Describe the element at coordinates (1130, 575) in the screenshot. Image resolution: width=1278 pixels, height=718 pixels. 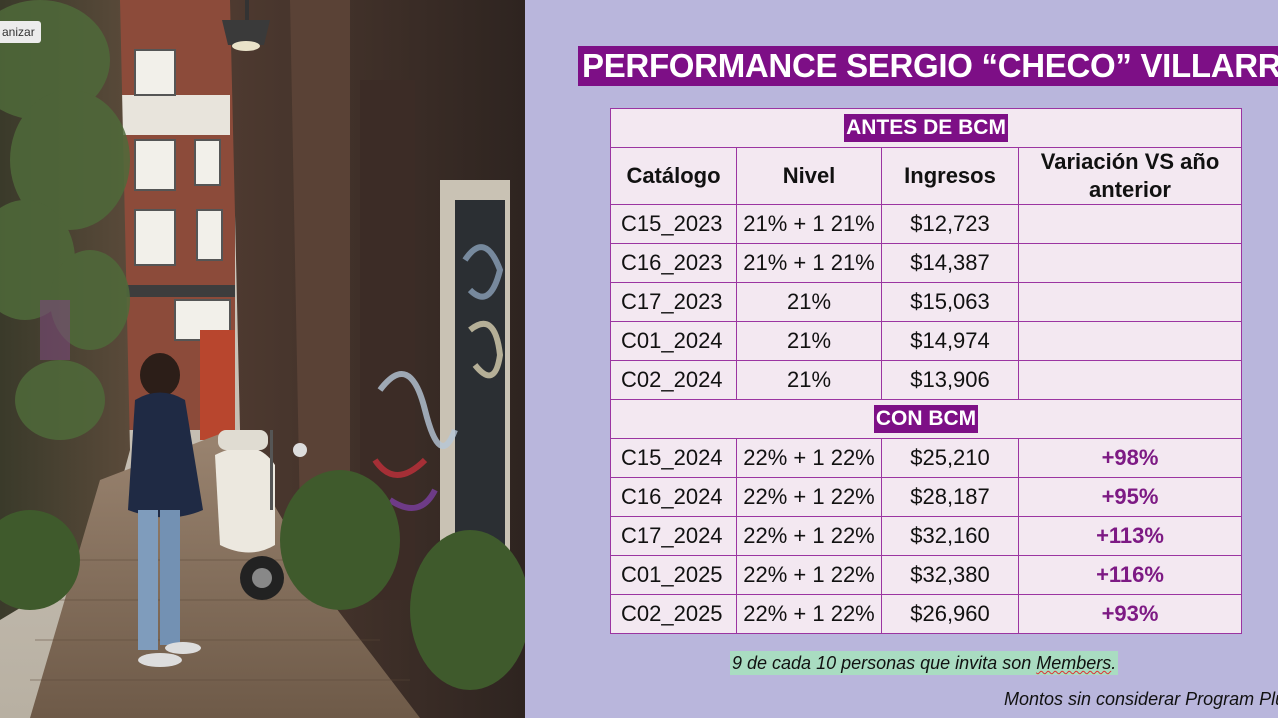
I see `cell-variacion: +116%` at that location.